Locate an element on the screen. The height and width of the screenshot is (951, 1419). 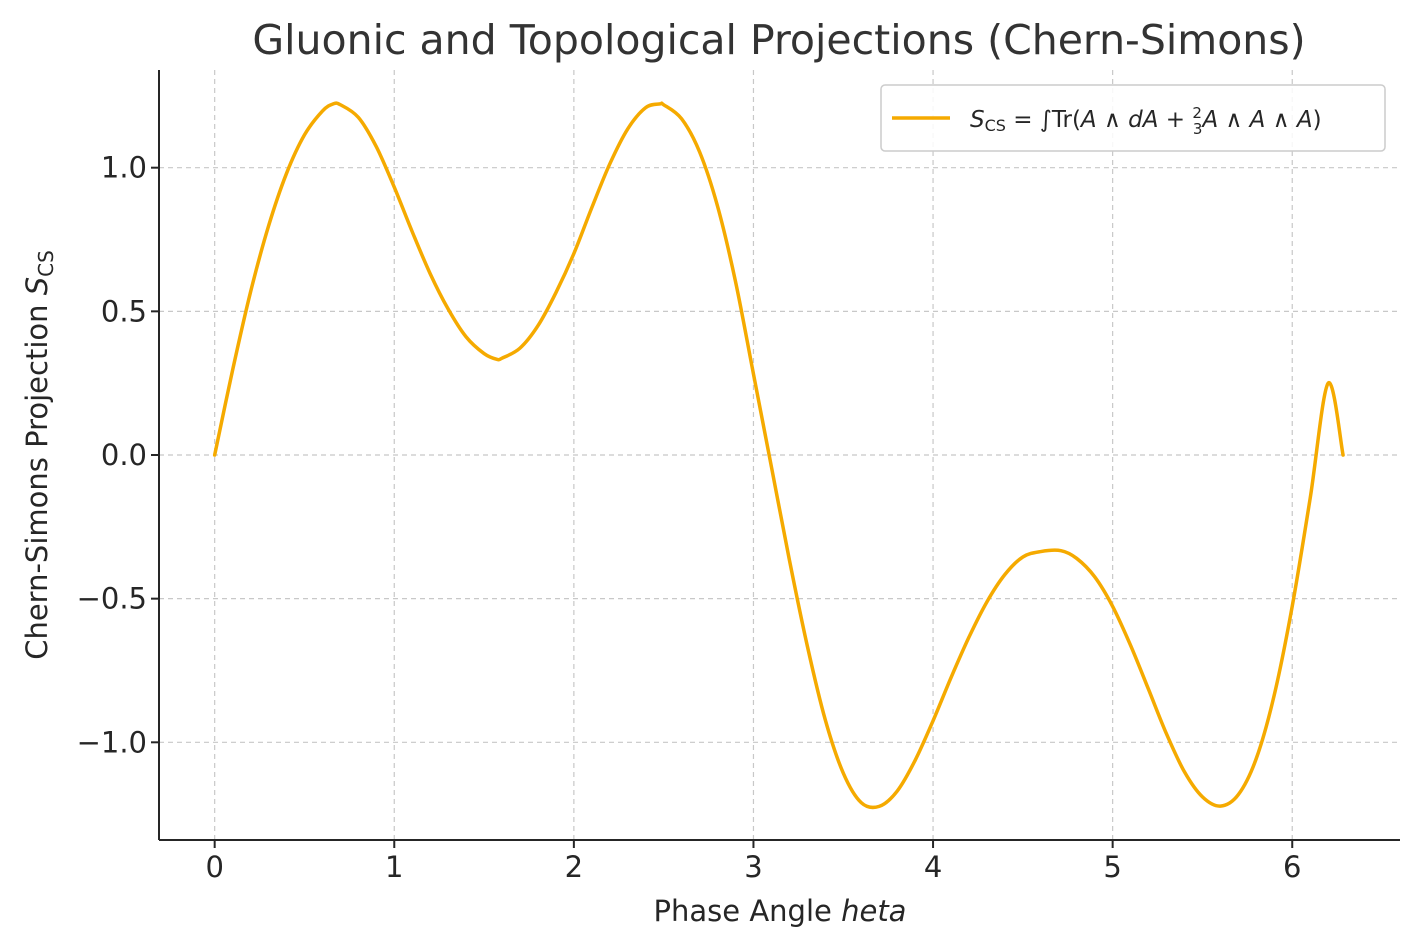
x-tick-label: 6 is located at coordinates (1292, 867).